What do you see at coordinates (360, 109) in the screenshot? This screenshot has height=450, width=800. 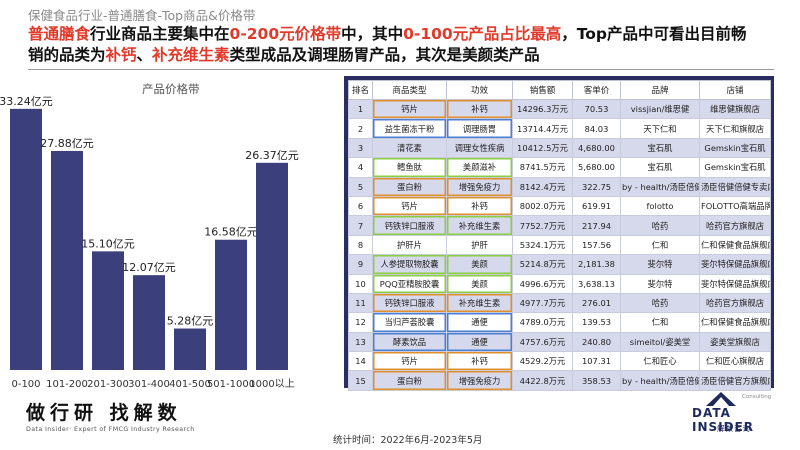 I see `table-cell-rank: 1` at bounding box center [360, 109].